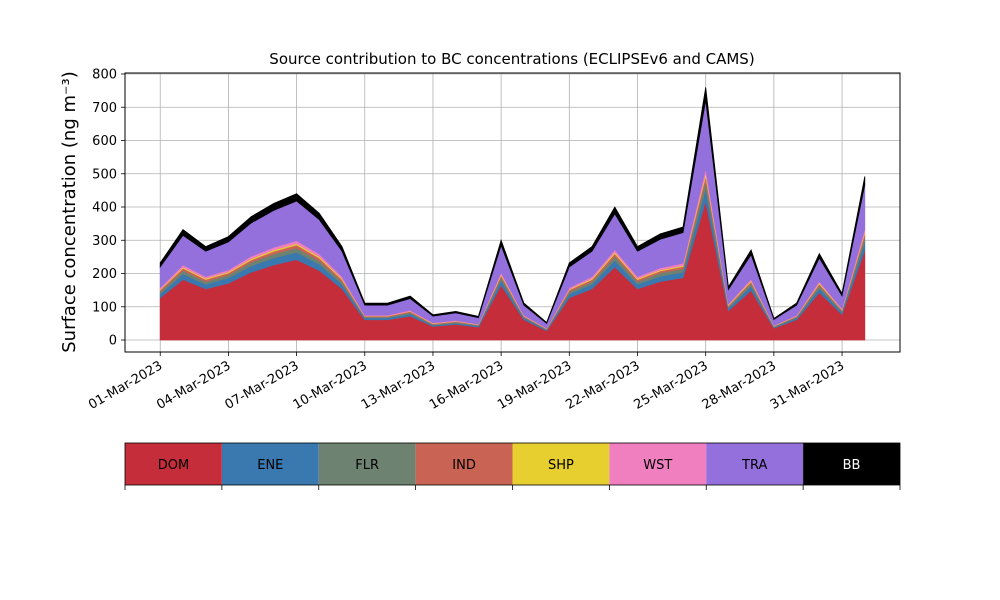 This screenshot has height=600, width=1000. I want to click on legend-label: FLR, so click(367, 465).